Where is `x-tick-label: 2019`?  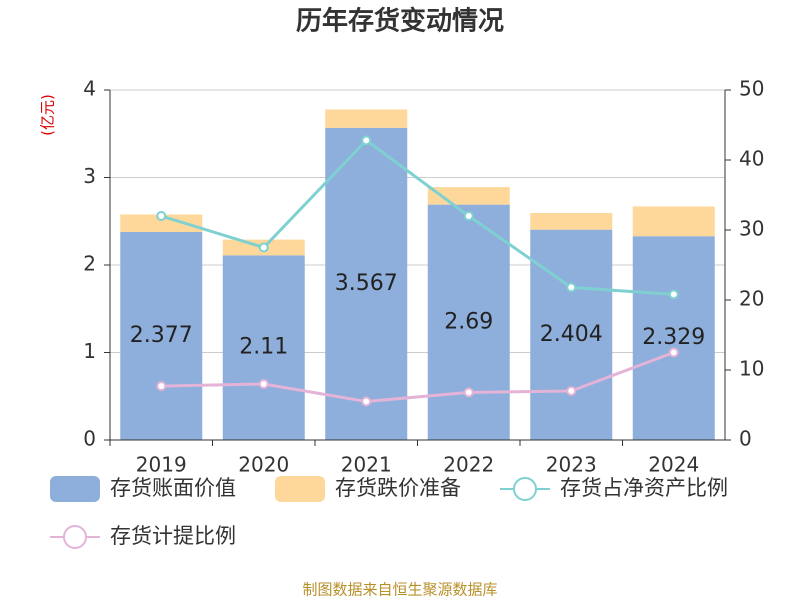
x-tick-label: 2019 is located at coordinates (161, 465).